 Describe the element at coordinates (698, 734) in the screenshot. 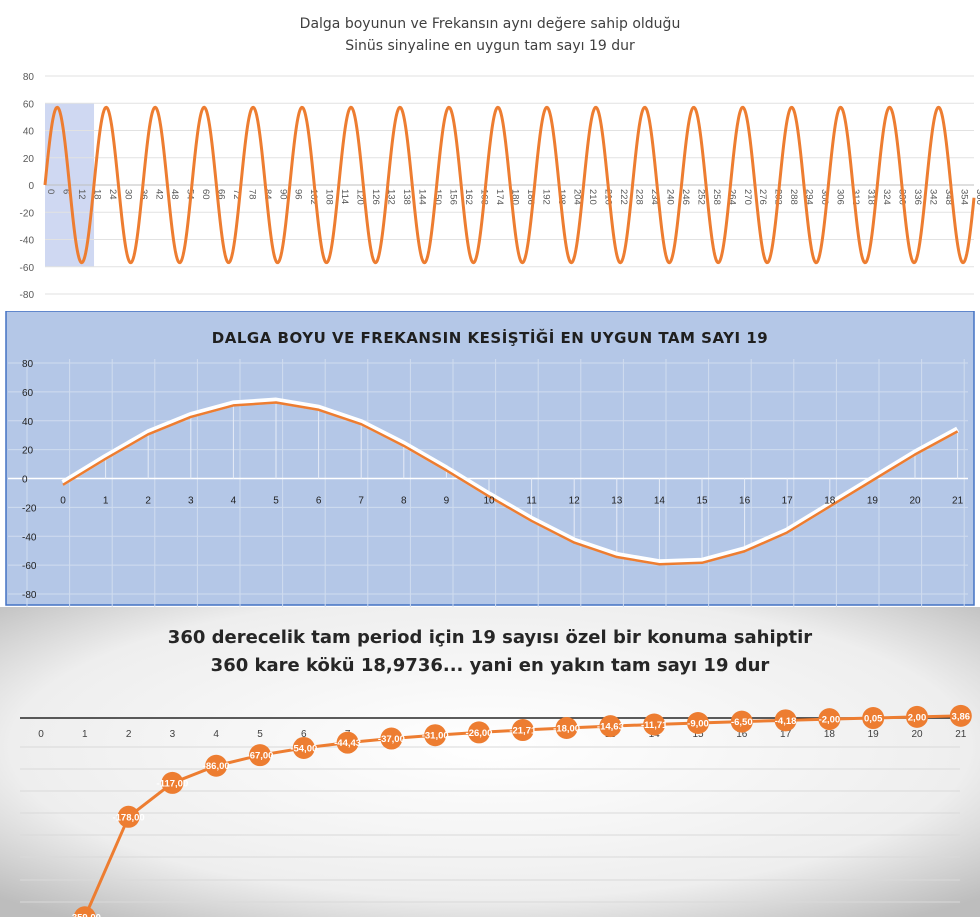

I see `x-tick-label: 15` at that location.